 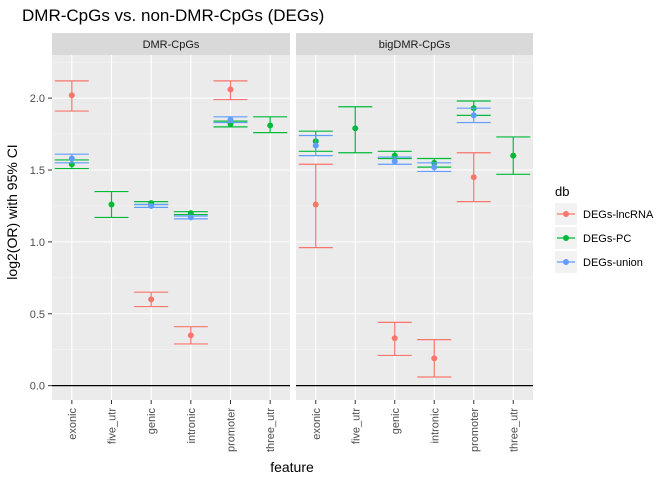 I want to click on y-tick-label: 0.0, so click(x=37, y=387).